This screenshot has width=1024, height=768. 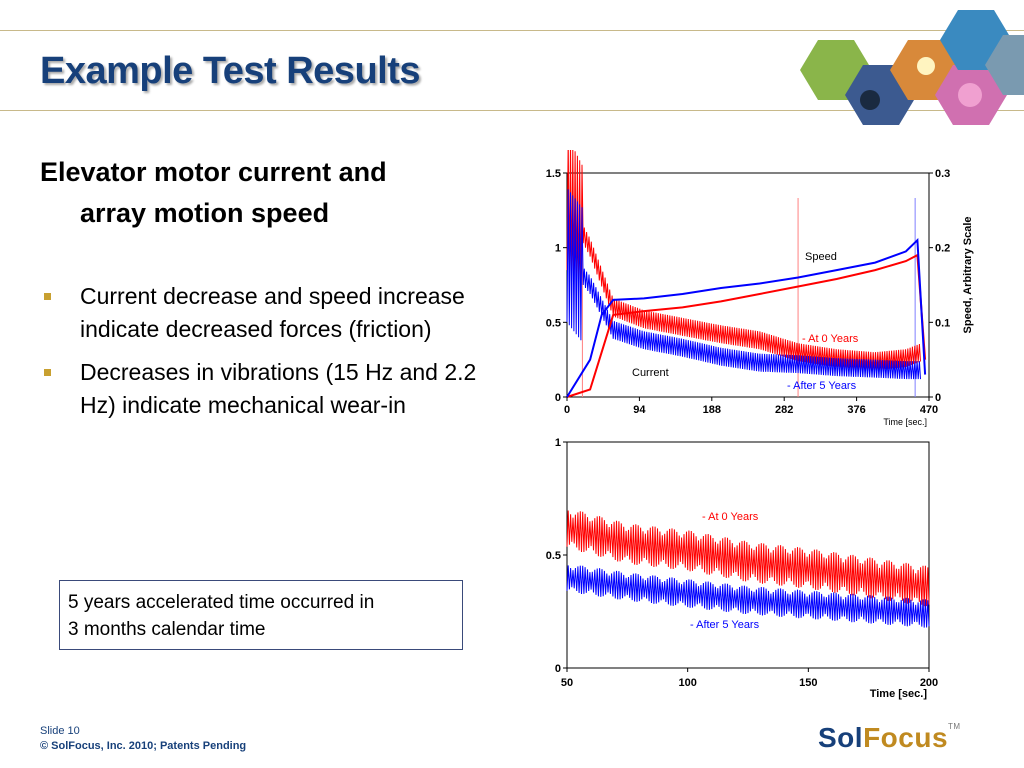 What do you see at coordinates (567, 410) in the screenshot?
I see `chart1-x-tick-label: 0` at bounding box center [567, 410].